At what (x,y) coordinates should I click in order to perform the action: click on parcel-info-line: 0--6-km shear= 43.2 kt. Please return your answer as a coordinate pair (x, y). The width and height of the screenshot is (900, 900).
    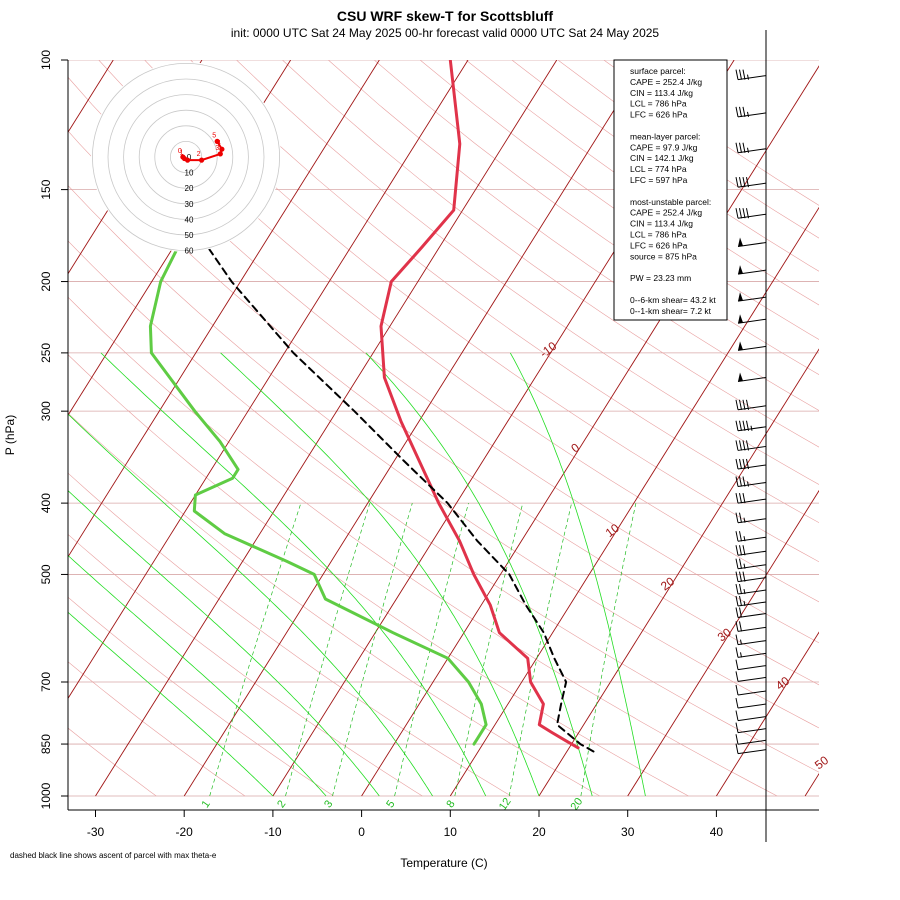
    Looking at the image, I should click on (673, 300).